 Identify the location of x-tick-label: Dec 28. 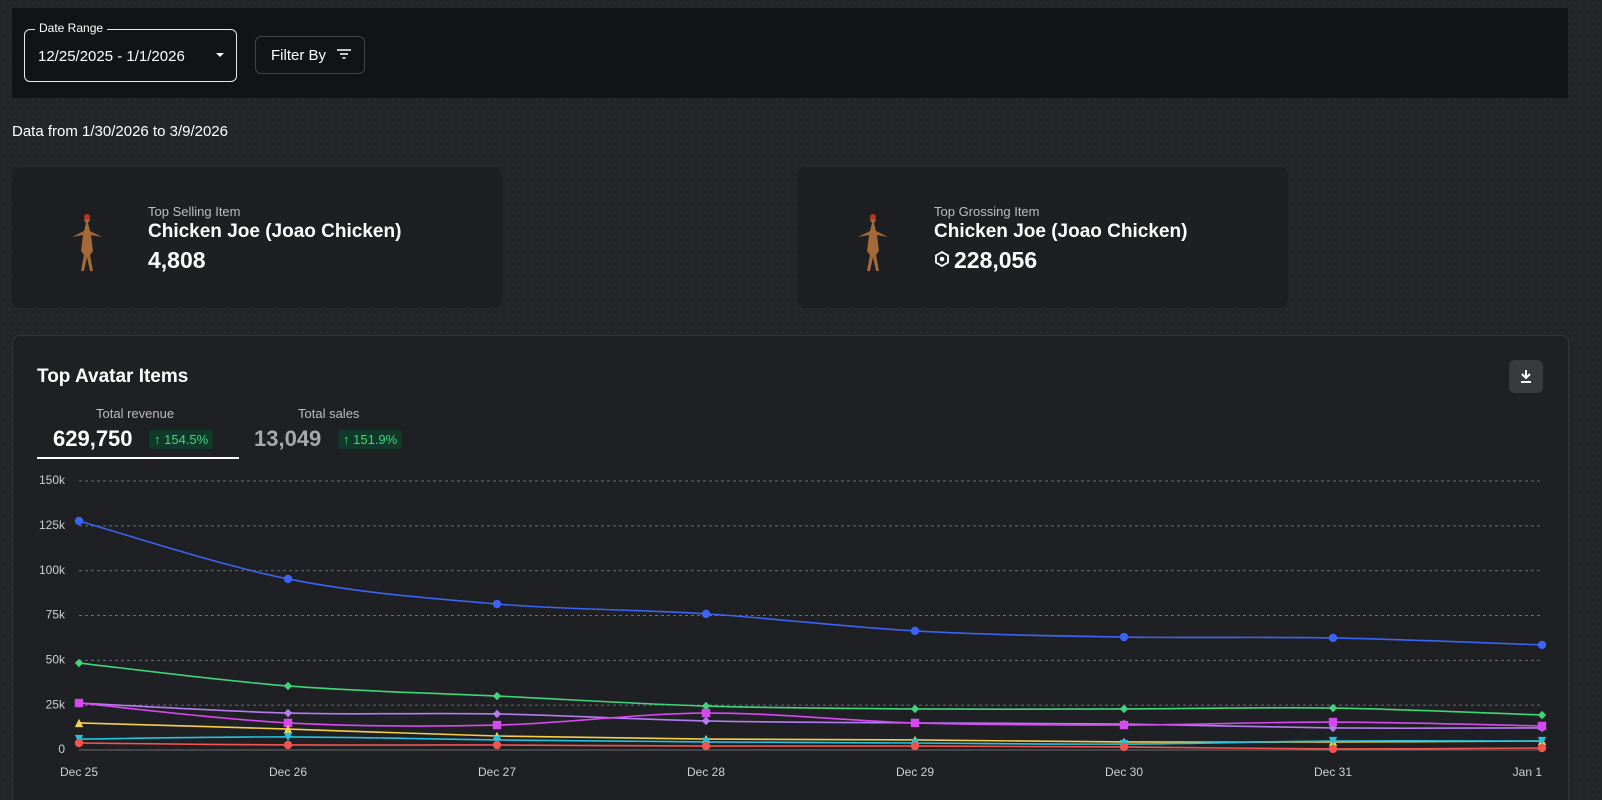
(706, 772).